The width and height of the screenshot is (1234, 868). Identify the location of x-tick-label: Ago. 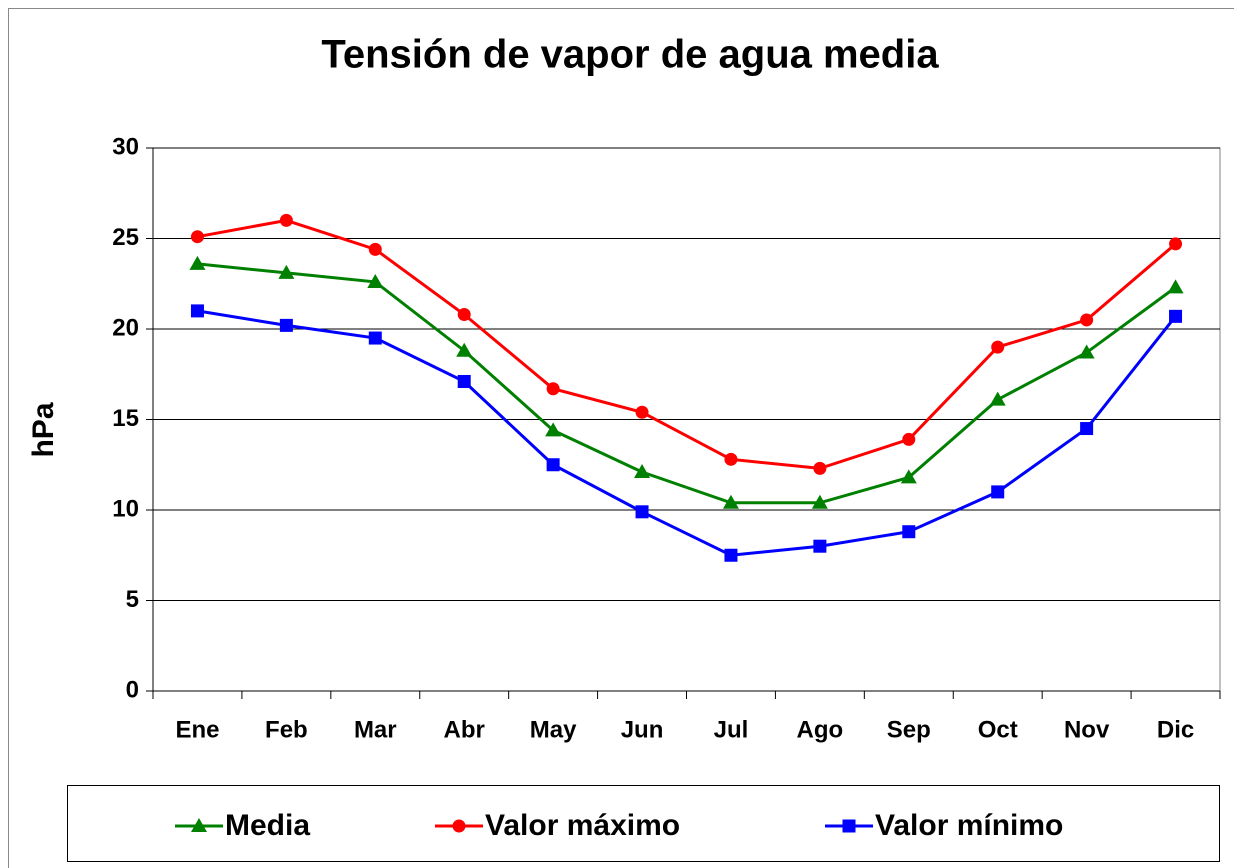
(820, 729).